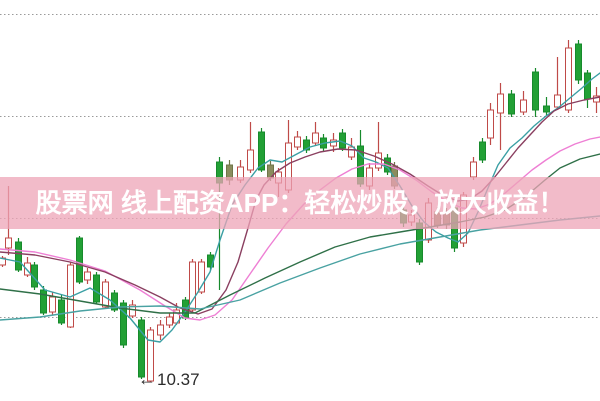 The width and height of the screenshot is (600, 401). I want to click on low-price-annotation: ← 10.37, so click(169, 379).